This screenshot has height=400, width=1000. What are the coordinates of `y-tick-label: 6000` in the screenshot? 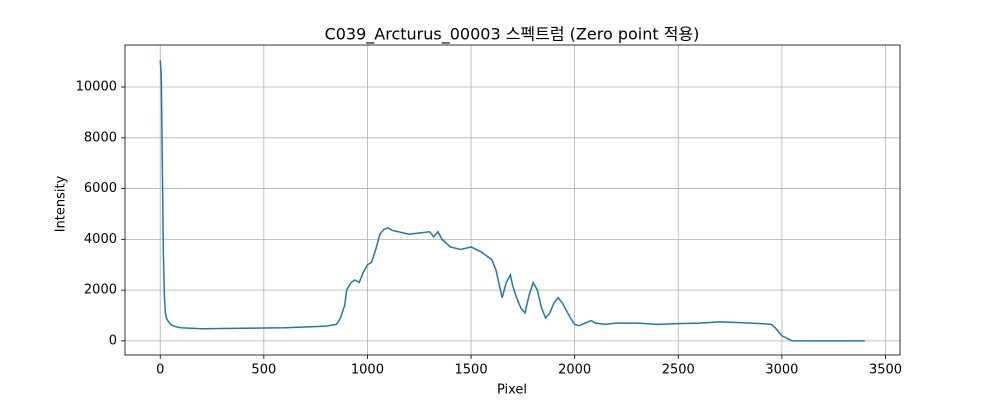 It's located at (100, 188).